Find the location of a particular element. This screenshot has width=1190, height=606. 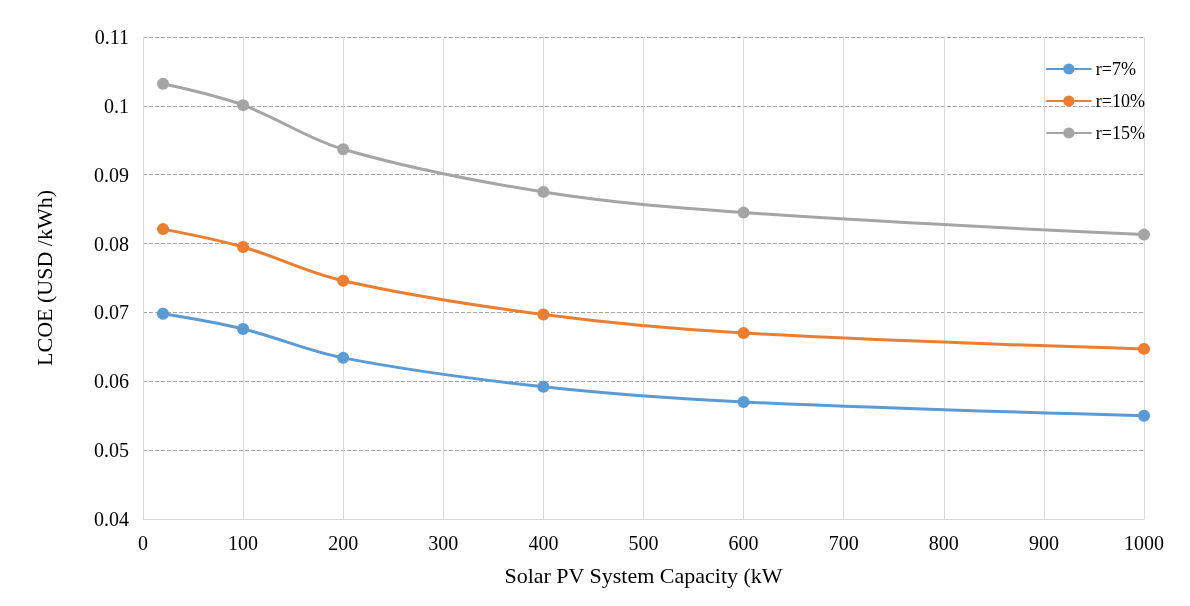

y-tick-label: 0.09 is located at coordinates (111, 174).